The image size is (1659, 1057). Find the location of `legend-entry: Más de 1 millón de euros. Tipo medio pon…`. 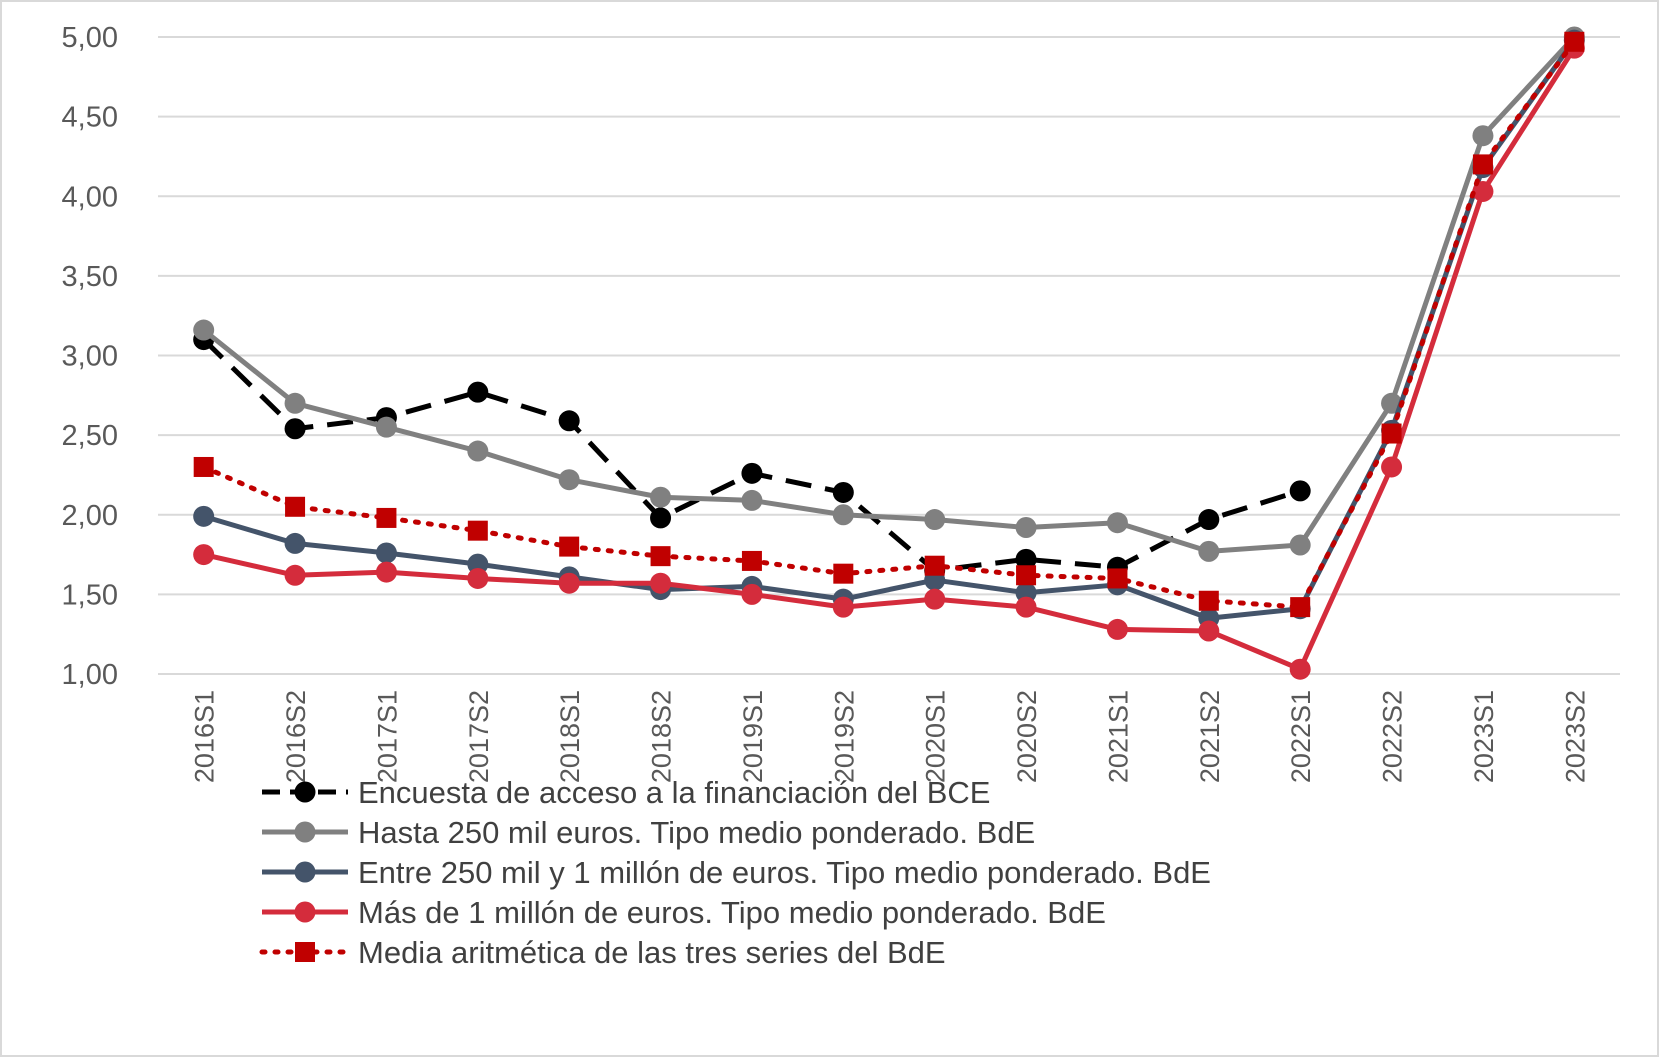

legend-entry: Más de 1 millón de euros. Tipo medio pon… is located at coordinates (684, 912).